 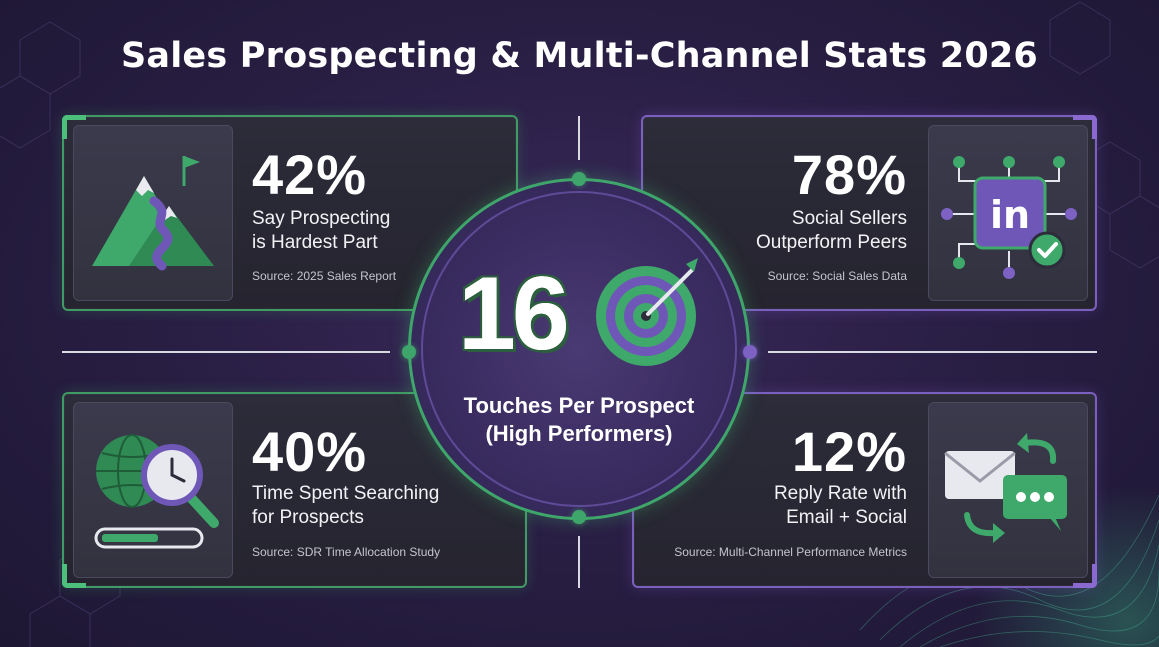 What do you see at coordinates (324, 276) in the screenshot?
I see `stat-source: Source: 2025 Sales Report` at bounding box center [324, 276].